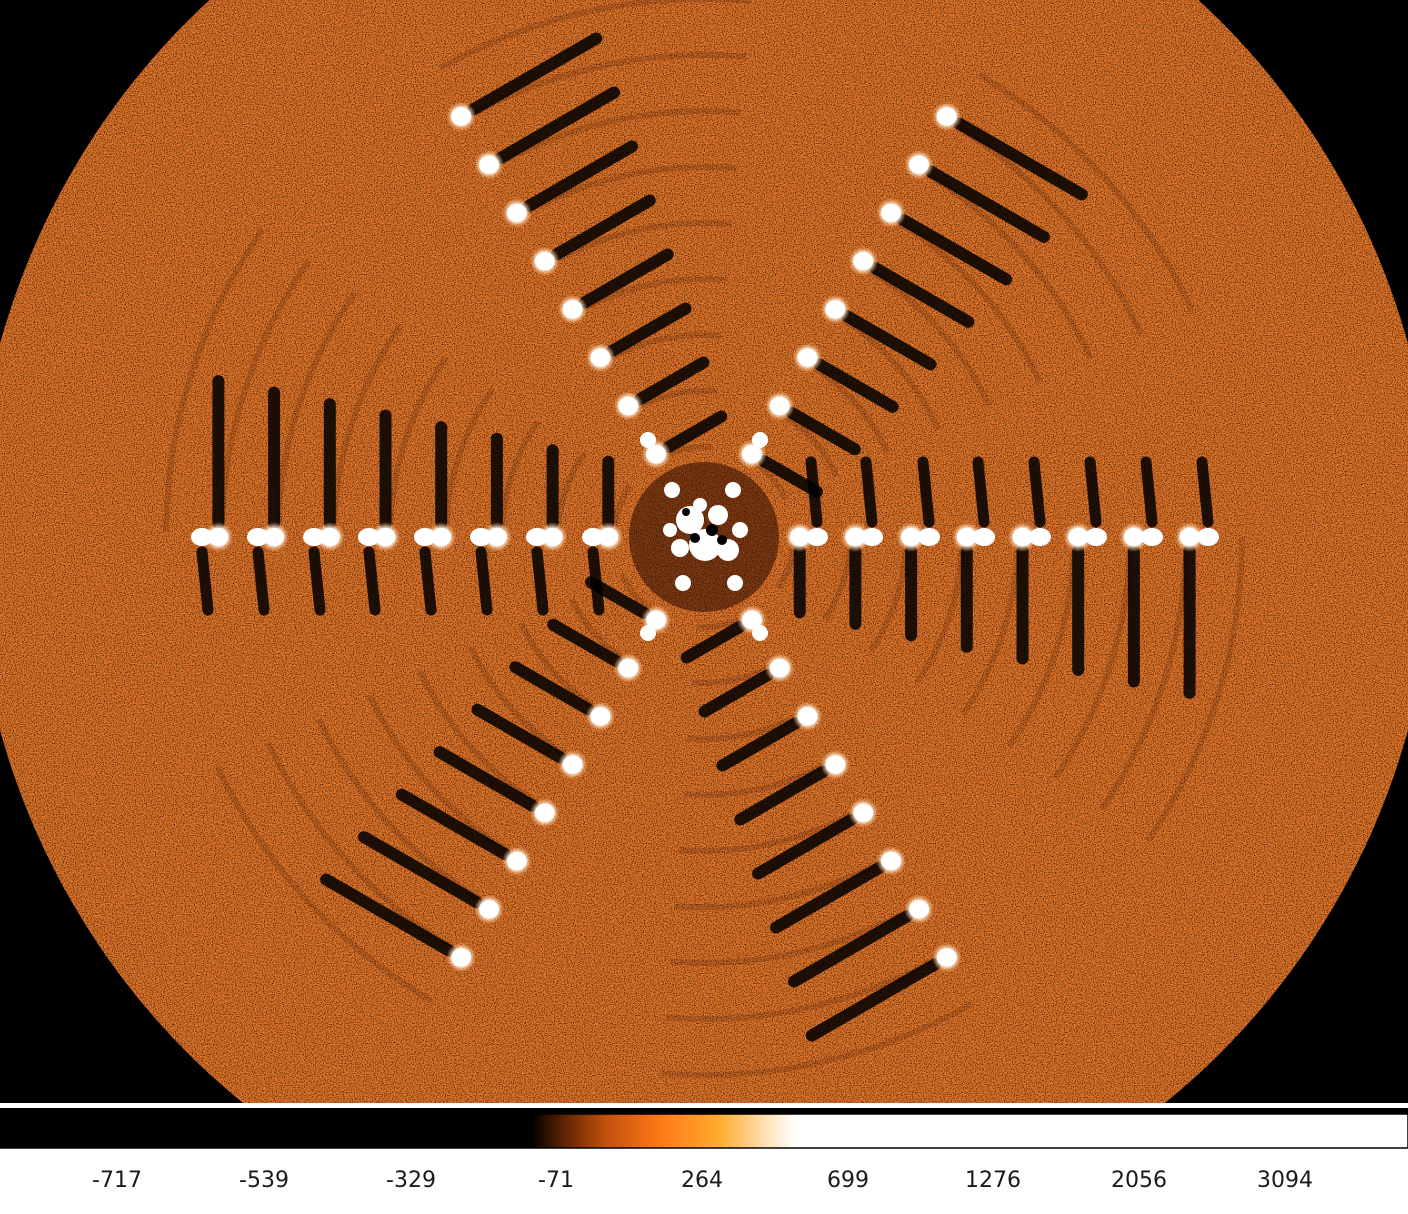 The image size is (1408, 1214). Describe the element at coordinates (117, 1180) in the screenshot. I see `colorbar-tick-label: -717` at that location.